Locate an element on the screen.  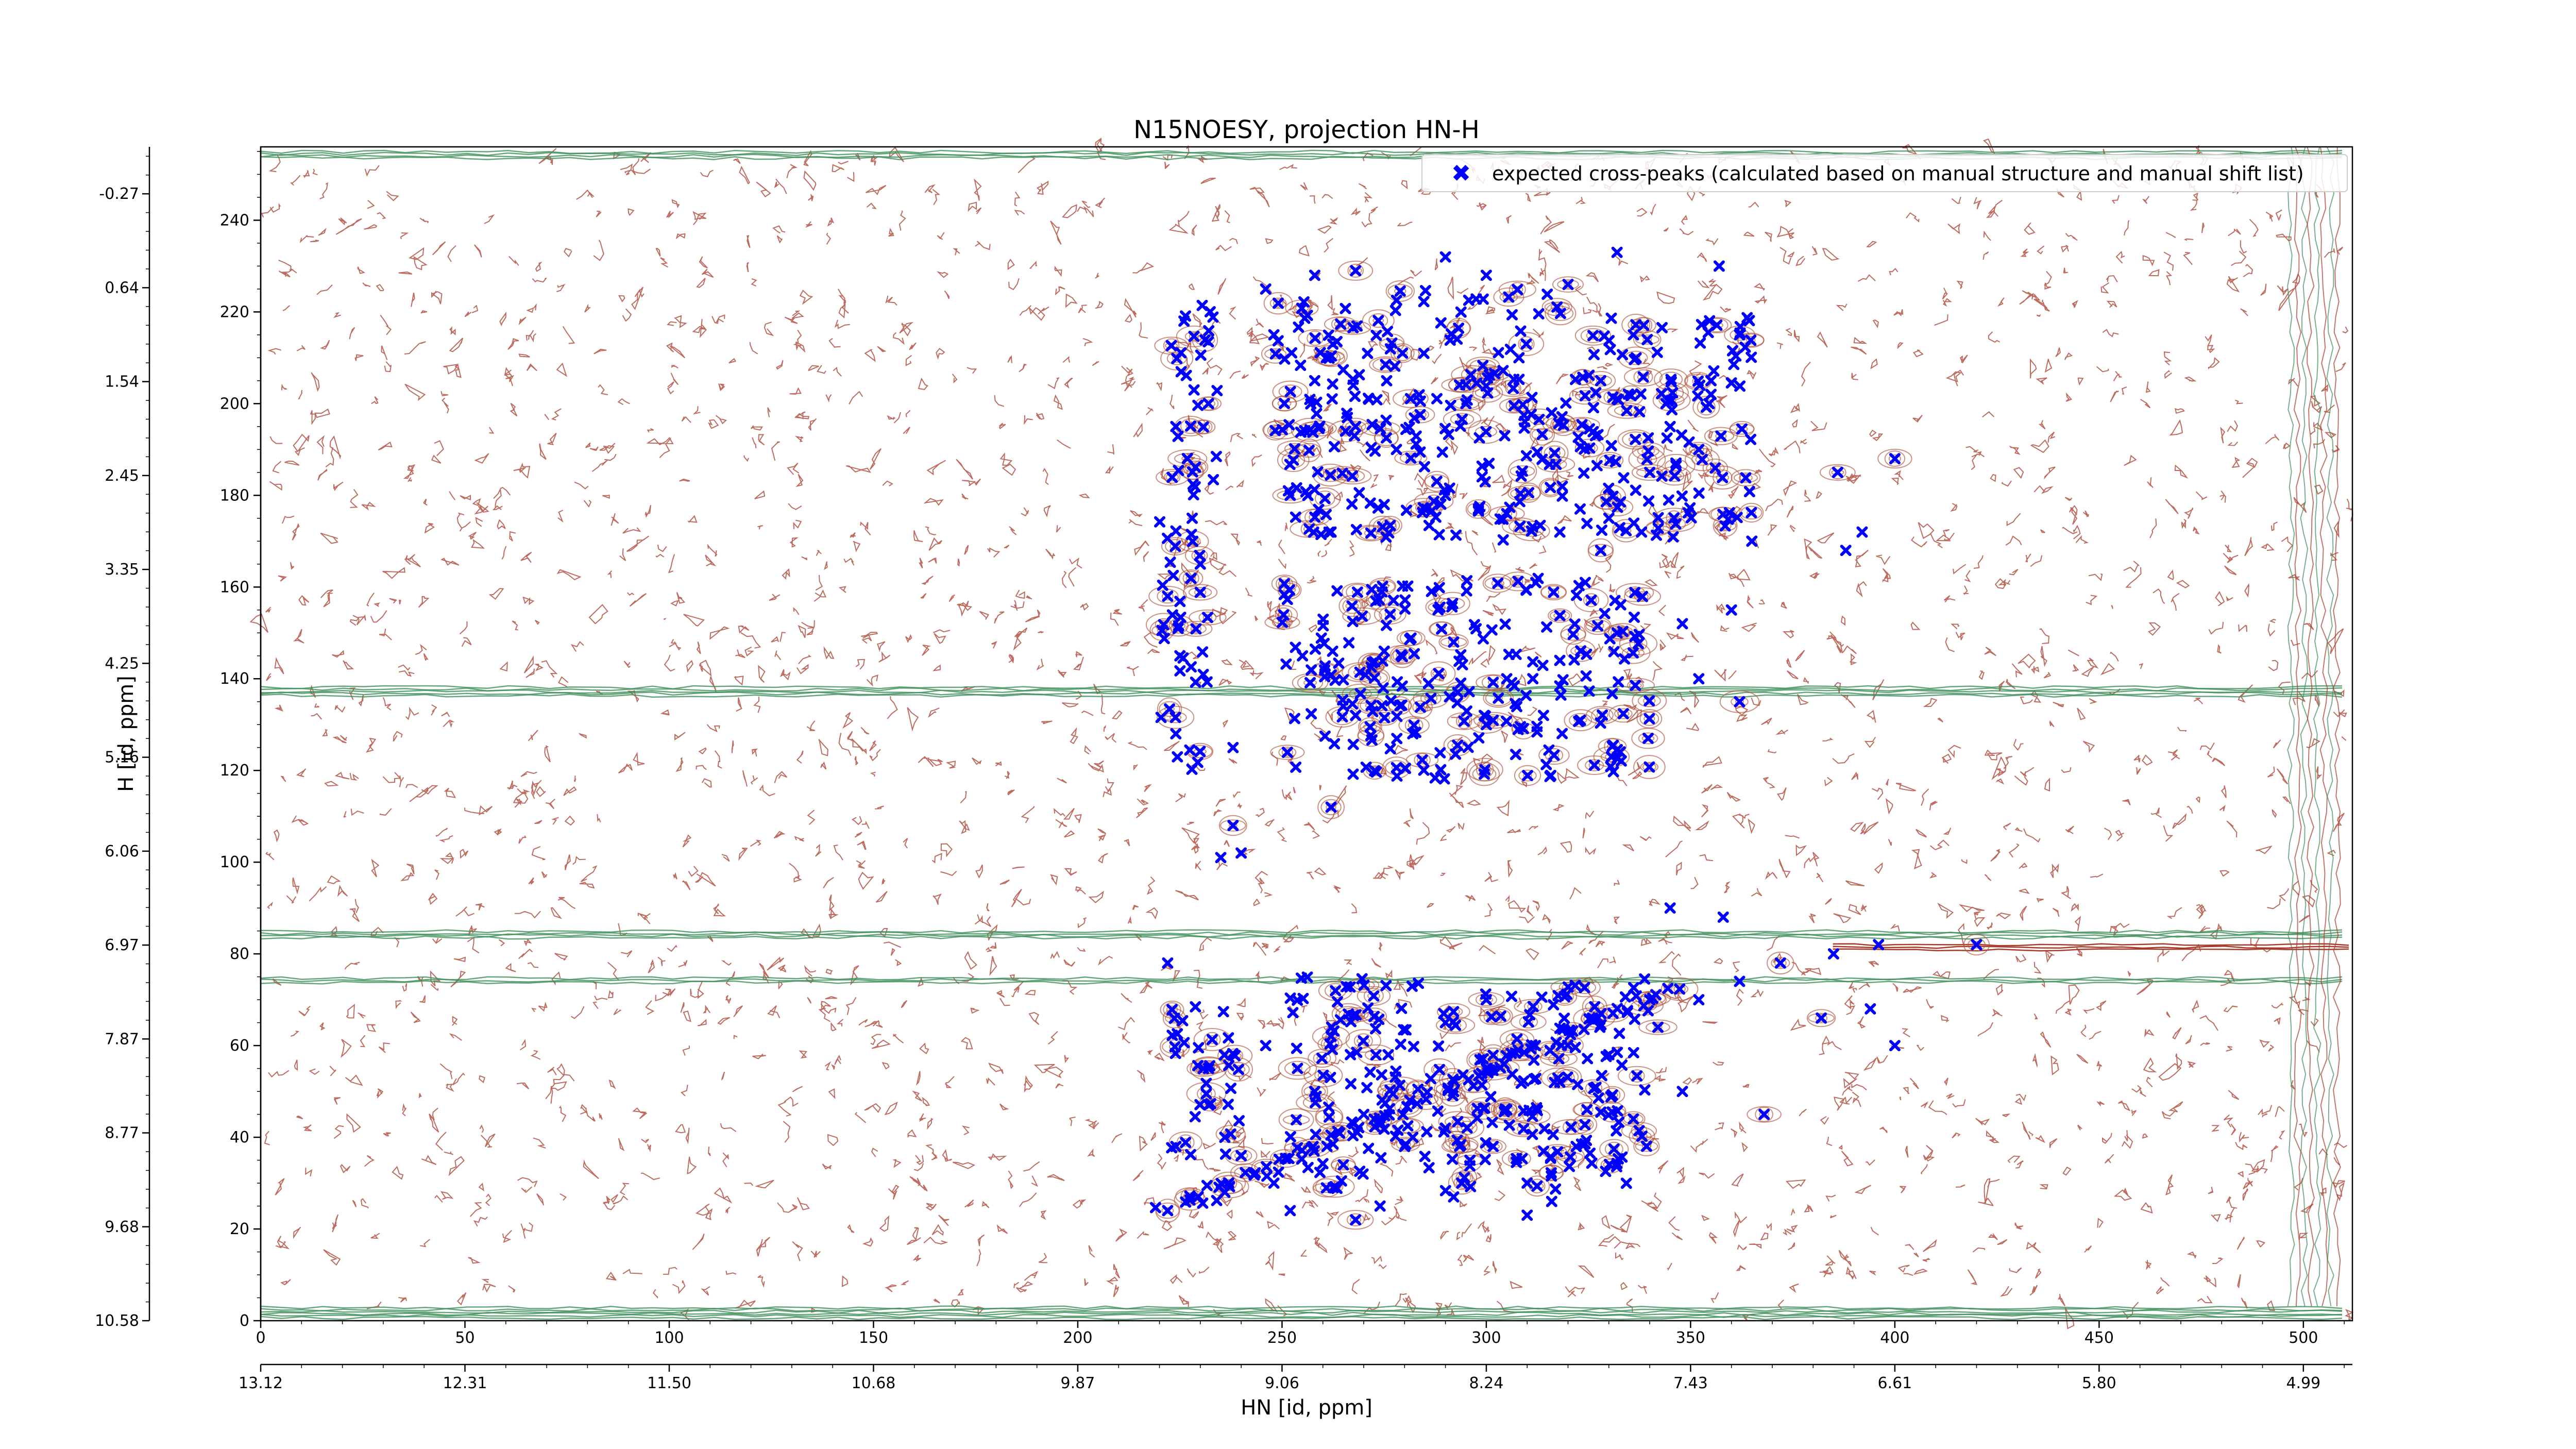
x-index-tick-label: 350 is located at coordinates (1690, 1338).